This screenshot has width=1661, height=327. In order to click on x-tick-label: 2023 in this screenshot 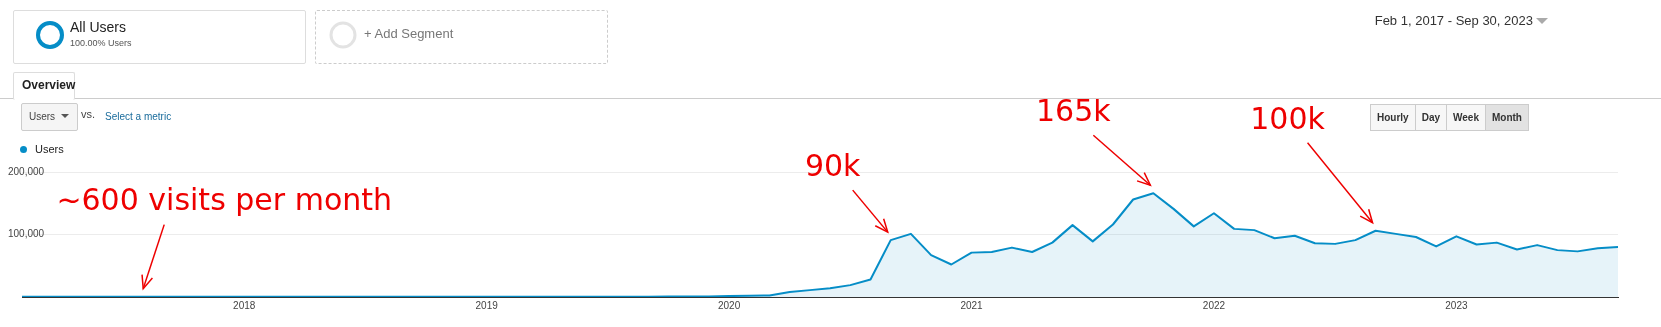, I will do `click(1456, 305)`.